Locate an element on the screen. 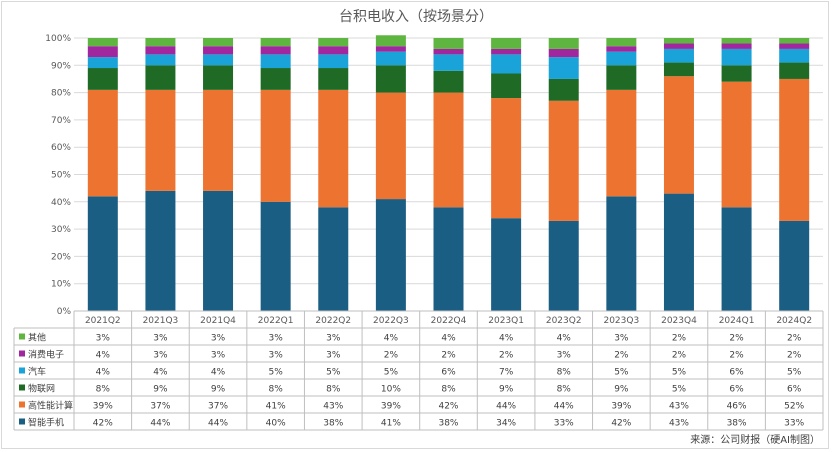 This screenshot has width=832, height=452. table-value: 40% is located at coordinates (276, 424).